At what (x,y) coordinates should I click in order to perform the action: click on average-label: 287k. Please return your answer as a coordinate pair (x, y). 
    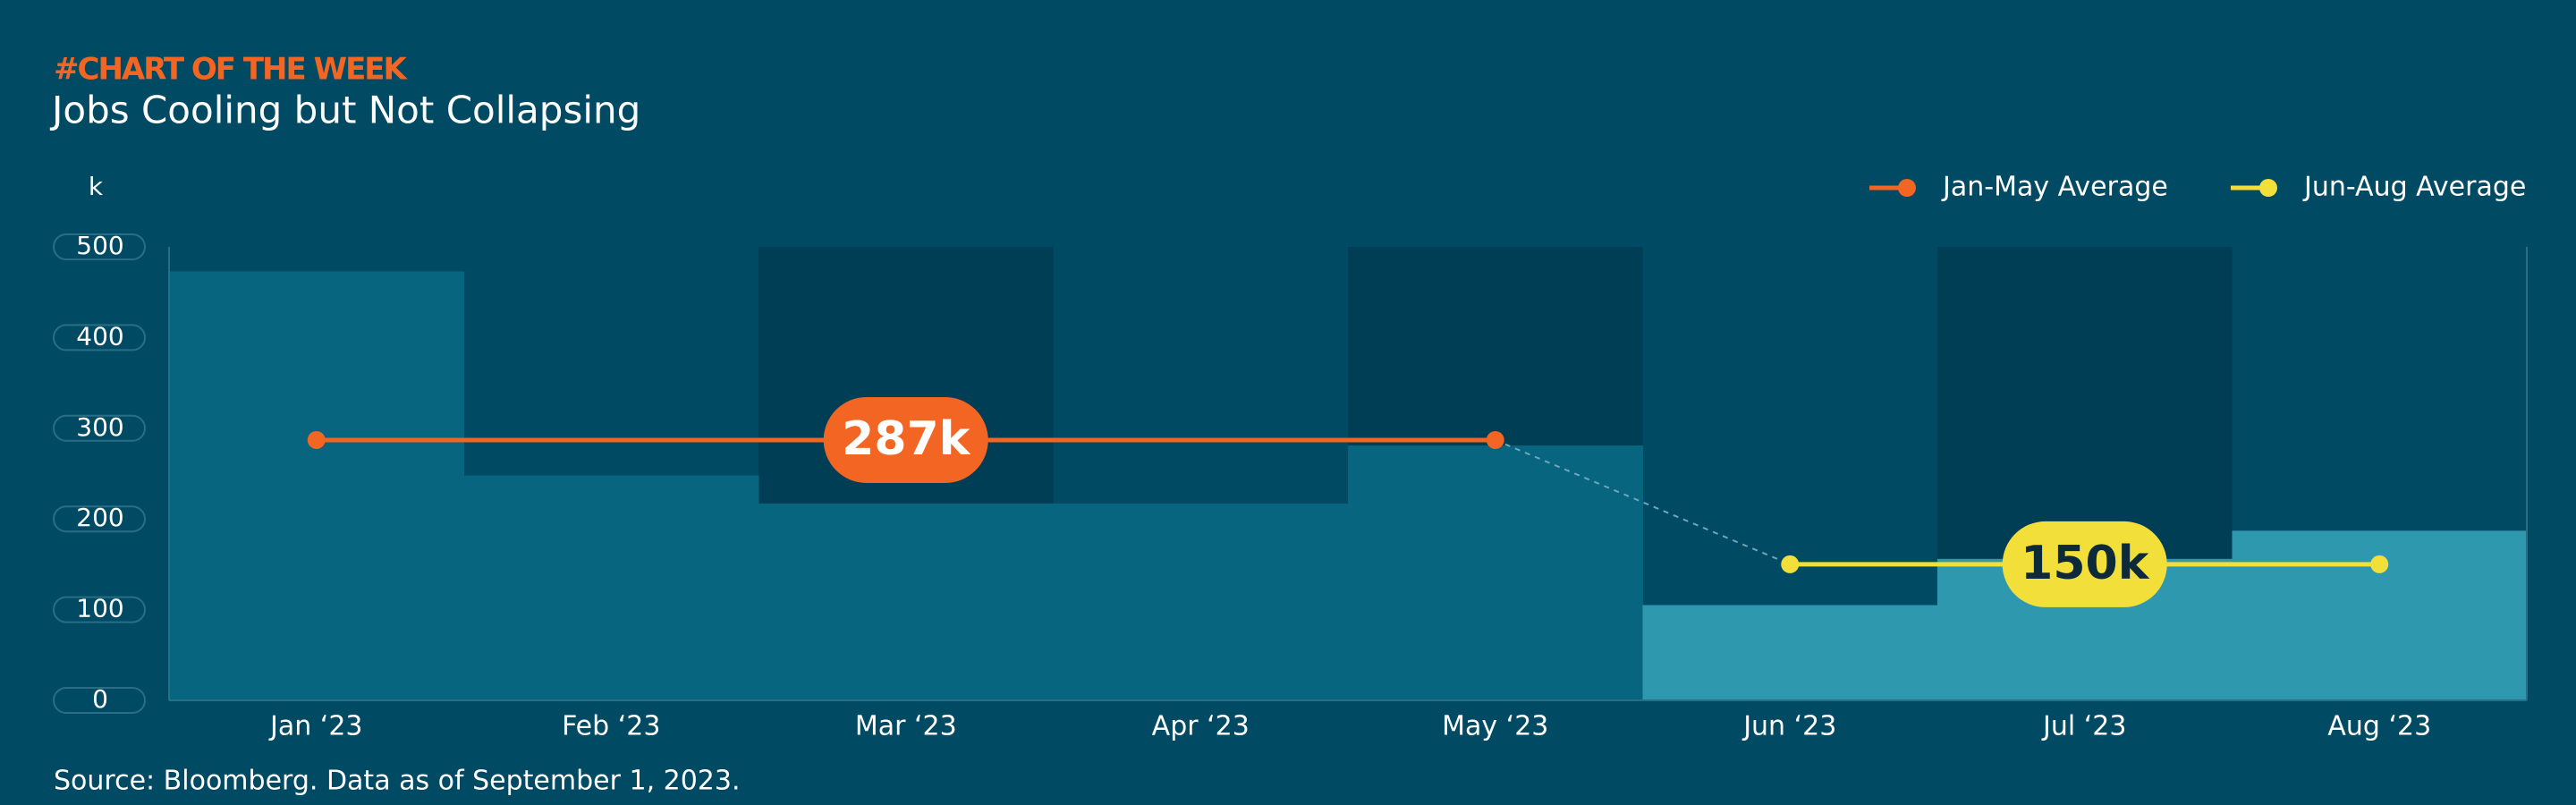
    Looking at the image, I should click on (906, 439).